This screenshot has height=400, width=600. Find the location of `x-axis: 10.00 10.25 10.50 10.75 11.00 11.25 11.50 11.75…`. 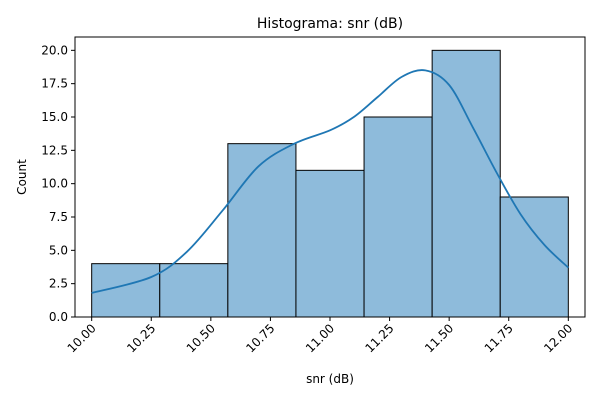

x-axis: 10.00 10.25 10.50 10.75 11.00 11.25 11.50 11.75… is located at coordinates (320, 336).